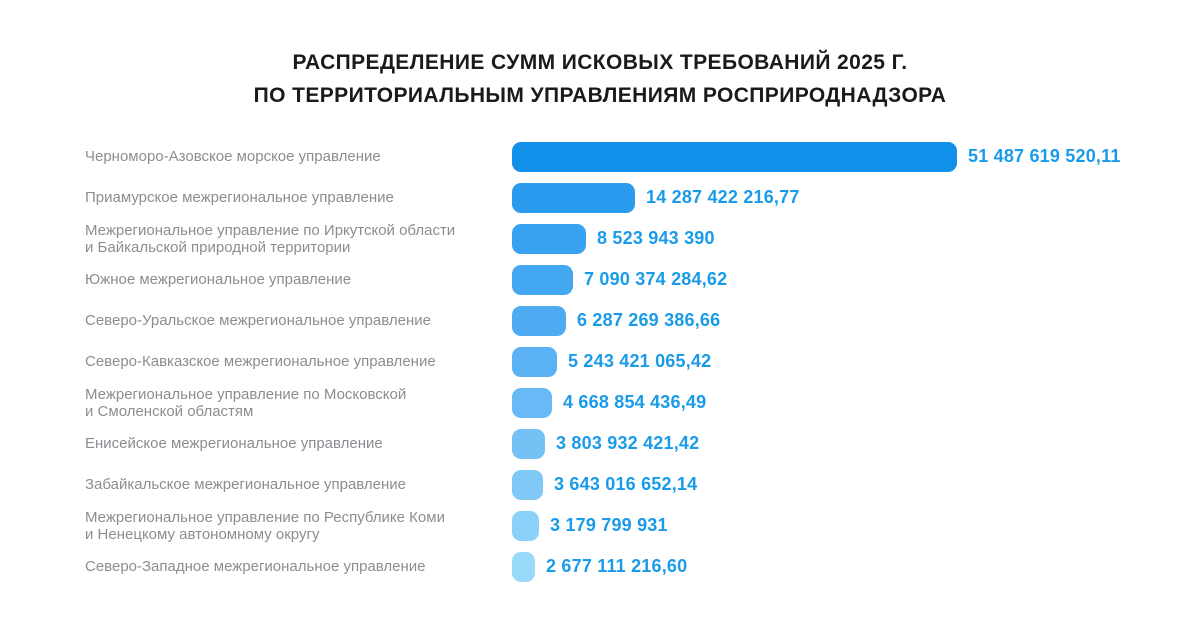 This screenshot has height=624, width=1200. What do you see at coordinates (617, 566) in the screenshot?
I see `value-label: 2 677 111 216,60` at bounding box center [617, 566].